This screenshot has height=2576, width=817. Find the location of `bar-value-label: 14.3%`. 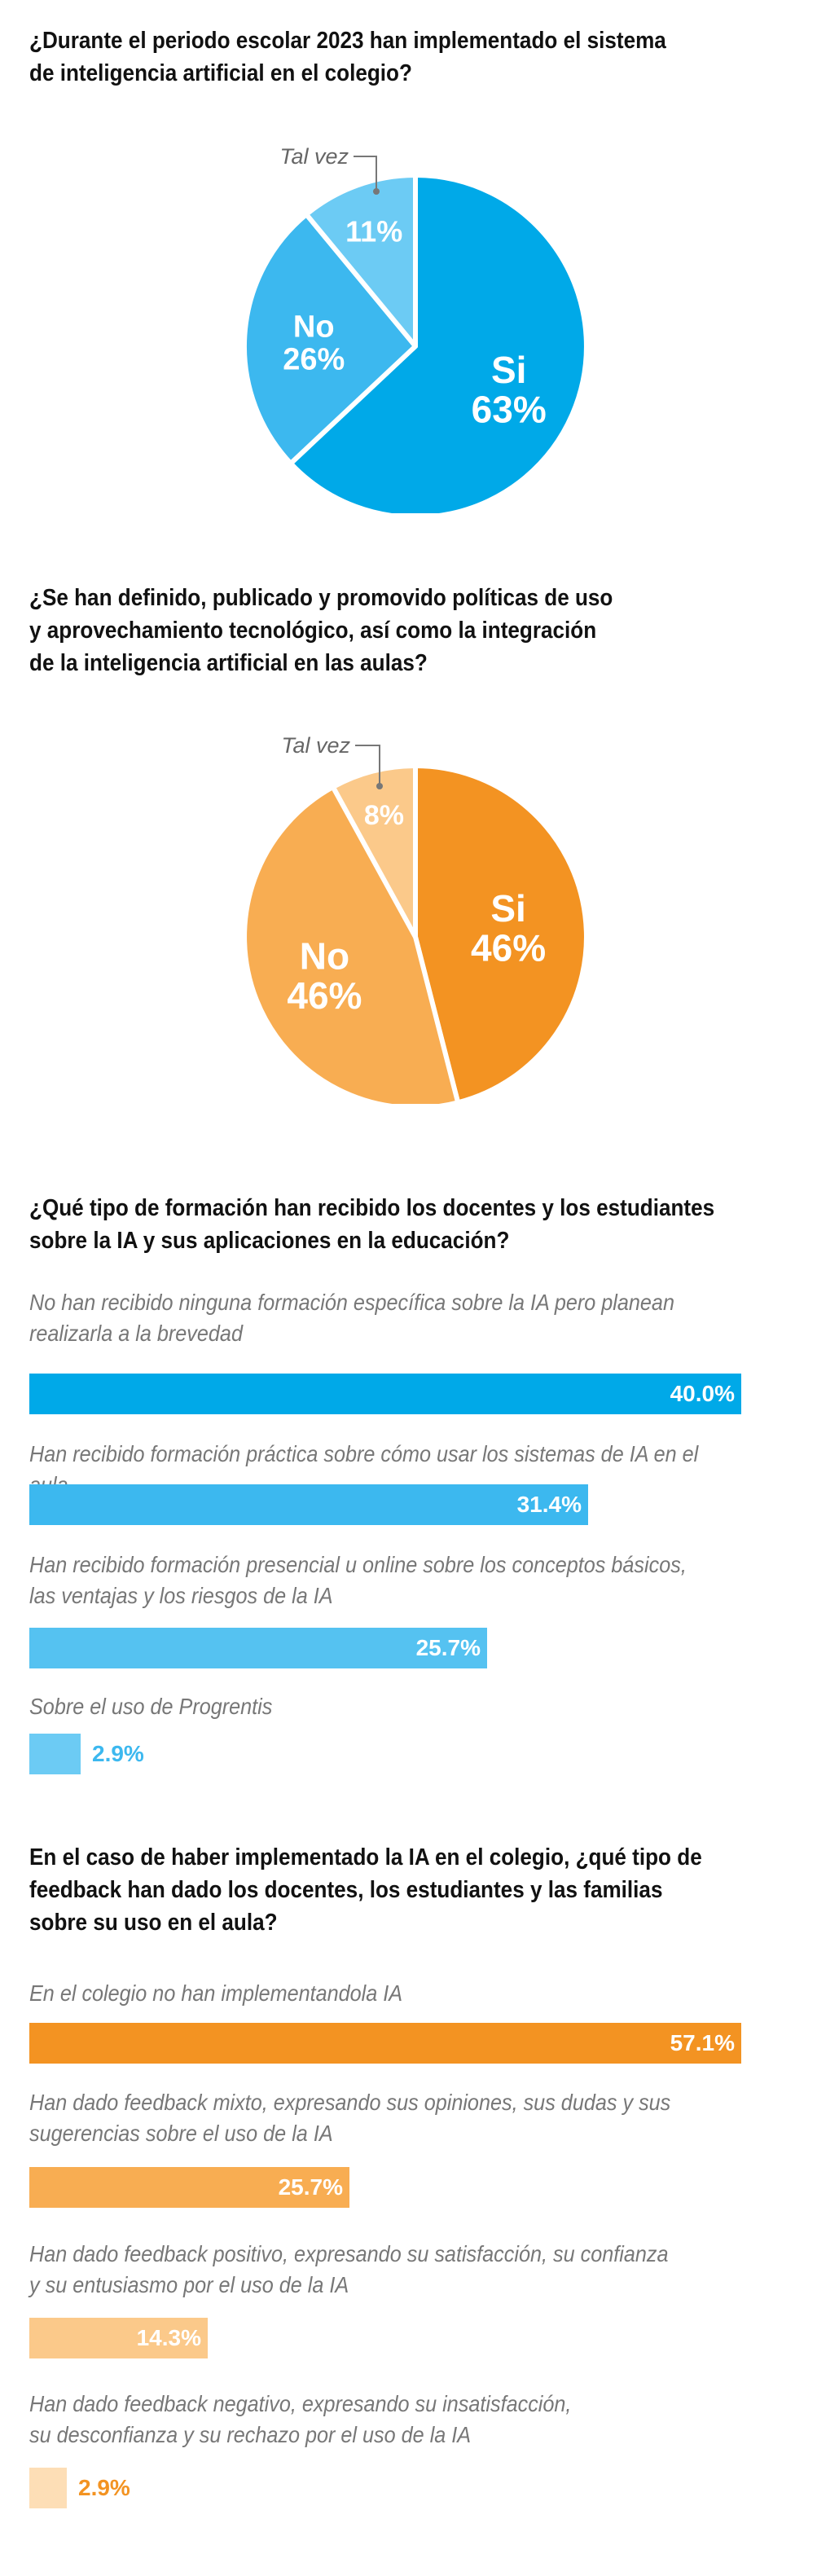

bar-value-label: 14.3% is located at coordinates (168, 2337).